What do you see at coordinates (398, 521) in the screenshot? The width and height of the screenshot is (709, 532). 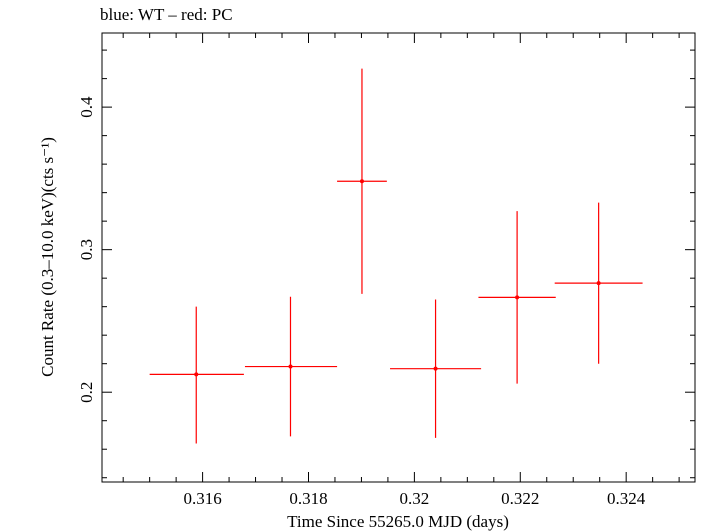 I see `x-axis-label: Time Since 55265.0 MJD (days)` at bounding box center [398, 521].